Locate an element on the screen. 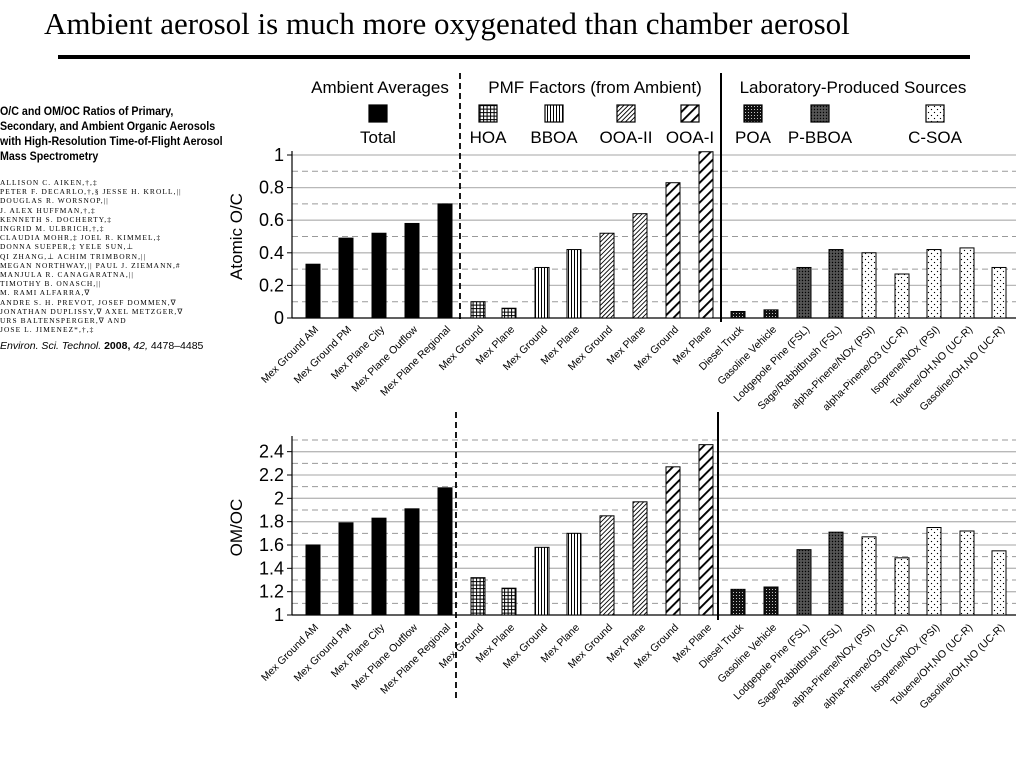 This screenshot has height=768, width=1024. atomic-oc-y-tick-label: 0 is located at coordinates (279, 318).